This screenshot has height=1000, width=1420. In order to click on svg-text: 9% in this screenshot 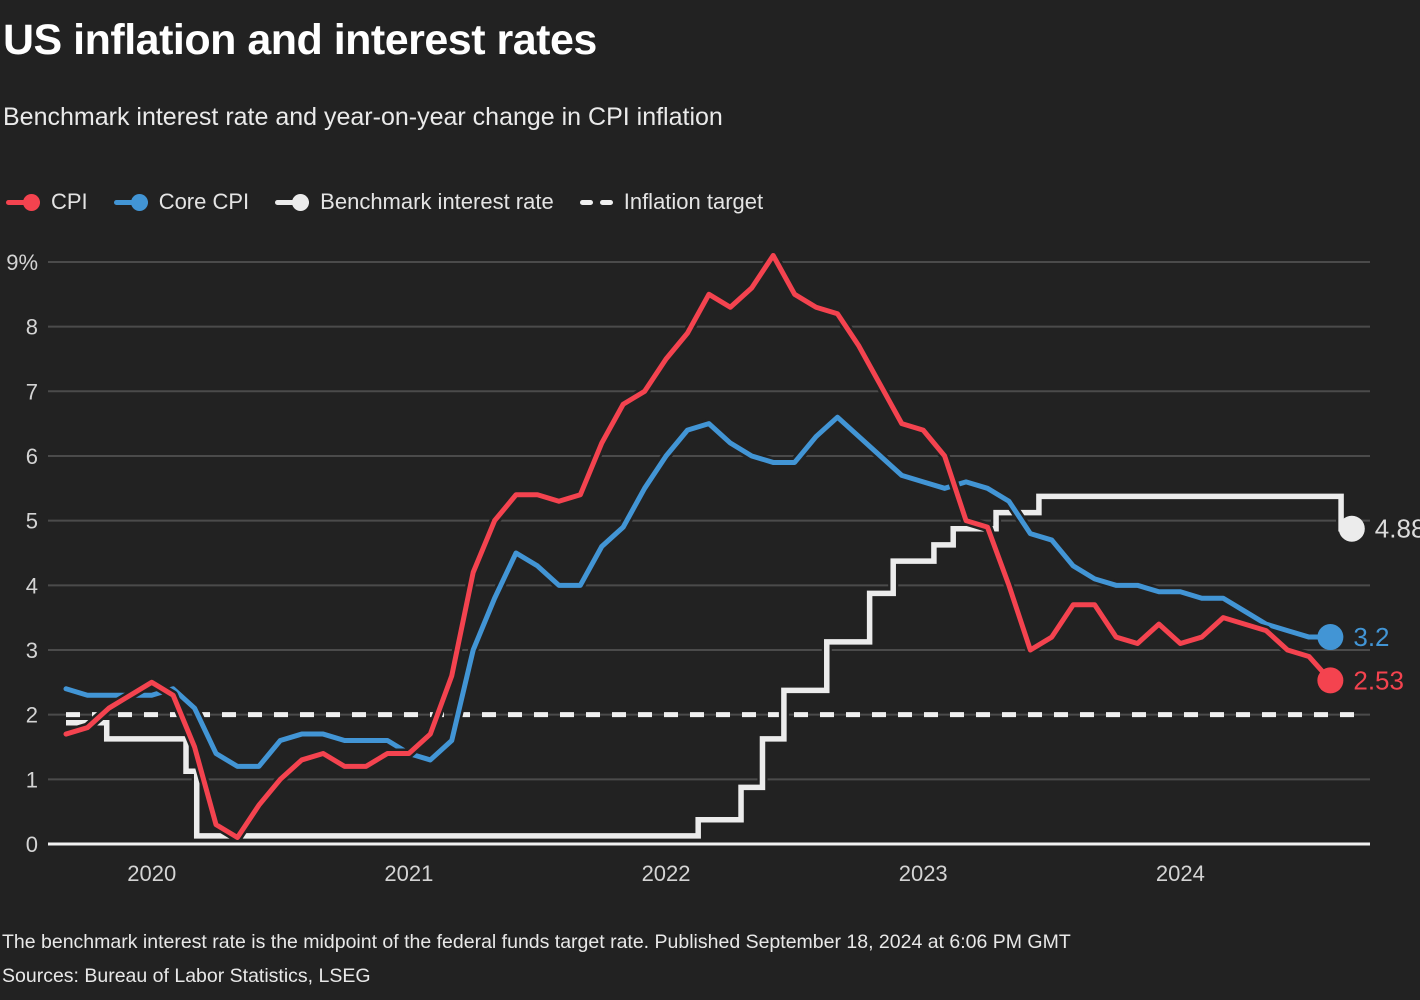, I will do `click(22, 262)`.